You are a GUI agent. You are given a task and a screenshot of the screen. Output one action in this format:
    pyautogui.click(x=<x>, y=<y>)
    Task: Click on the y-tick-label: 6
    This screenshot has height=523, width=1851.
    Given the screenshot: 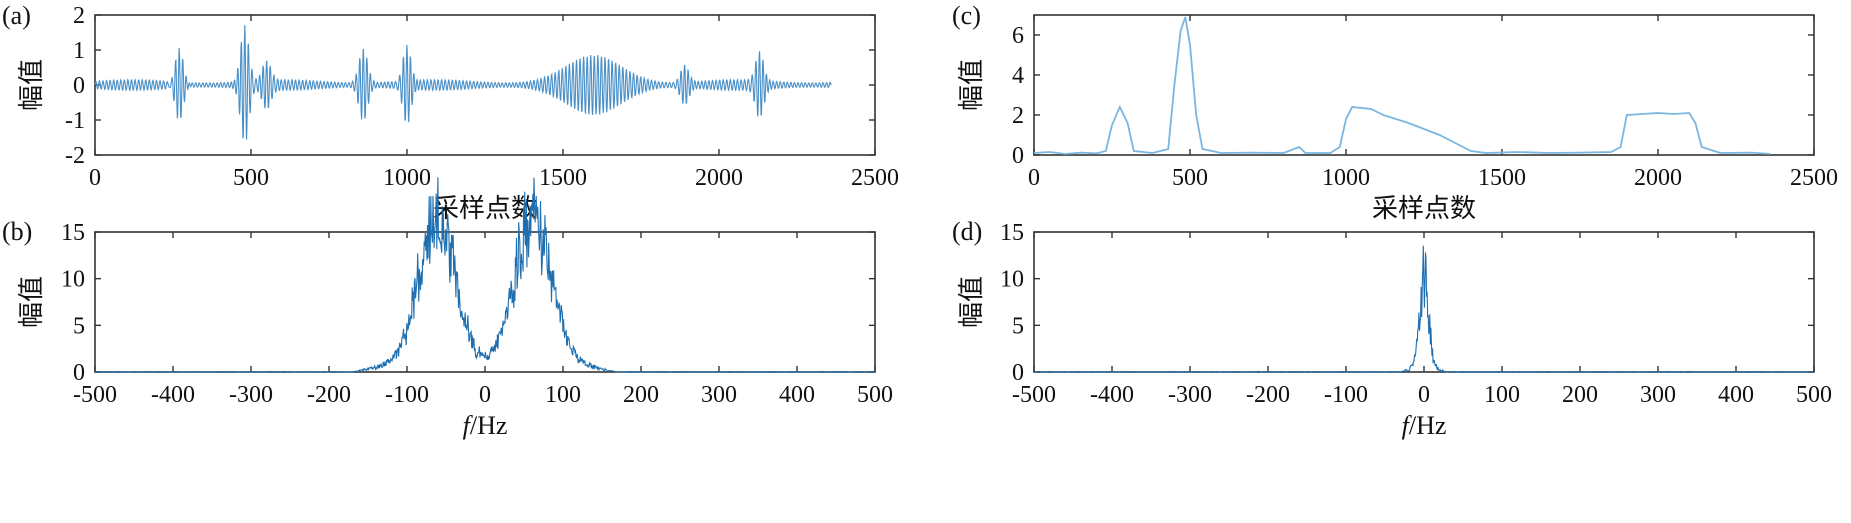 What is the action you would take?
    pyautogui.click(x=1018, y=36)
    